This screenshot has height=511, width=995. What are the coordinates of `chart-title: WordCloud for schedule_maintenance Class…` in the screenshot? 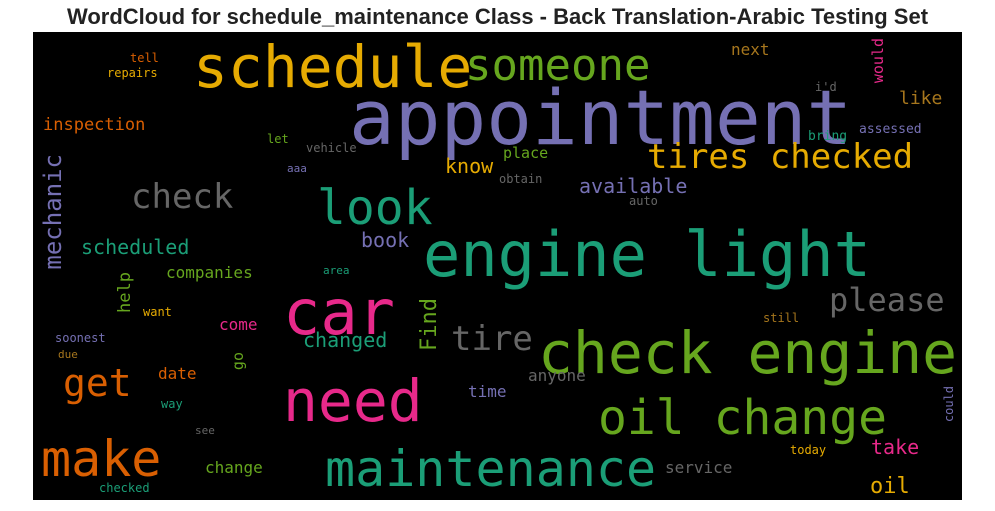 It's located at (497, 16).